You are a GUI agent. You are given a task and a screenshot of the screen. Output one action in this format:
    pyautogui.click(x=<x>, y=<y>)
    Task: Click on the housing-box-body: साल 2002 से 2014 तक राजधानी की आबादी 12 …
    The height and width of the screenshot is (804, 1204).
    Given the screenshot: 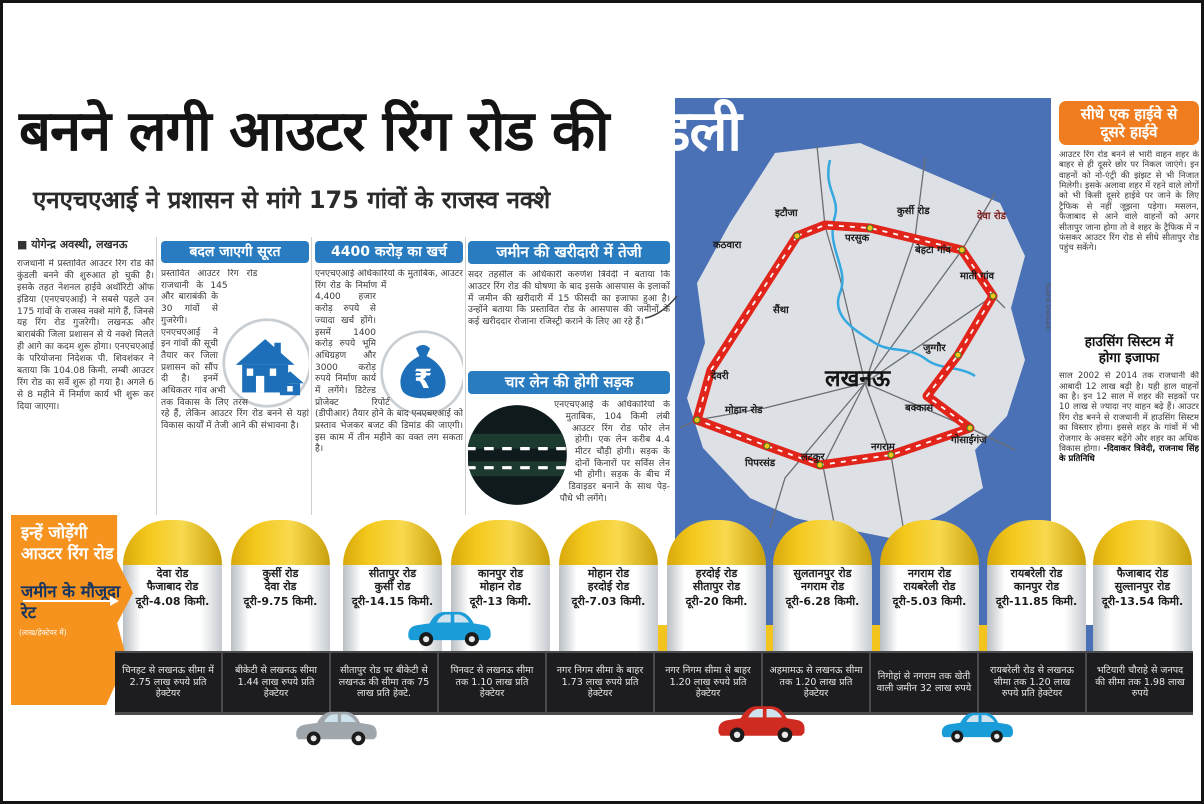 What is the action you would take?
    pyautogui.click(x=1129, y=451)
    